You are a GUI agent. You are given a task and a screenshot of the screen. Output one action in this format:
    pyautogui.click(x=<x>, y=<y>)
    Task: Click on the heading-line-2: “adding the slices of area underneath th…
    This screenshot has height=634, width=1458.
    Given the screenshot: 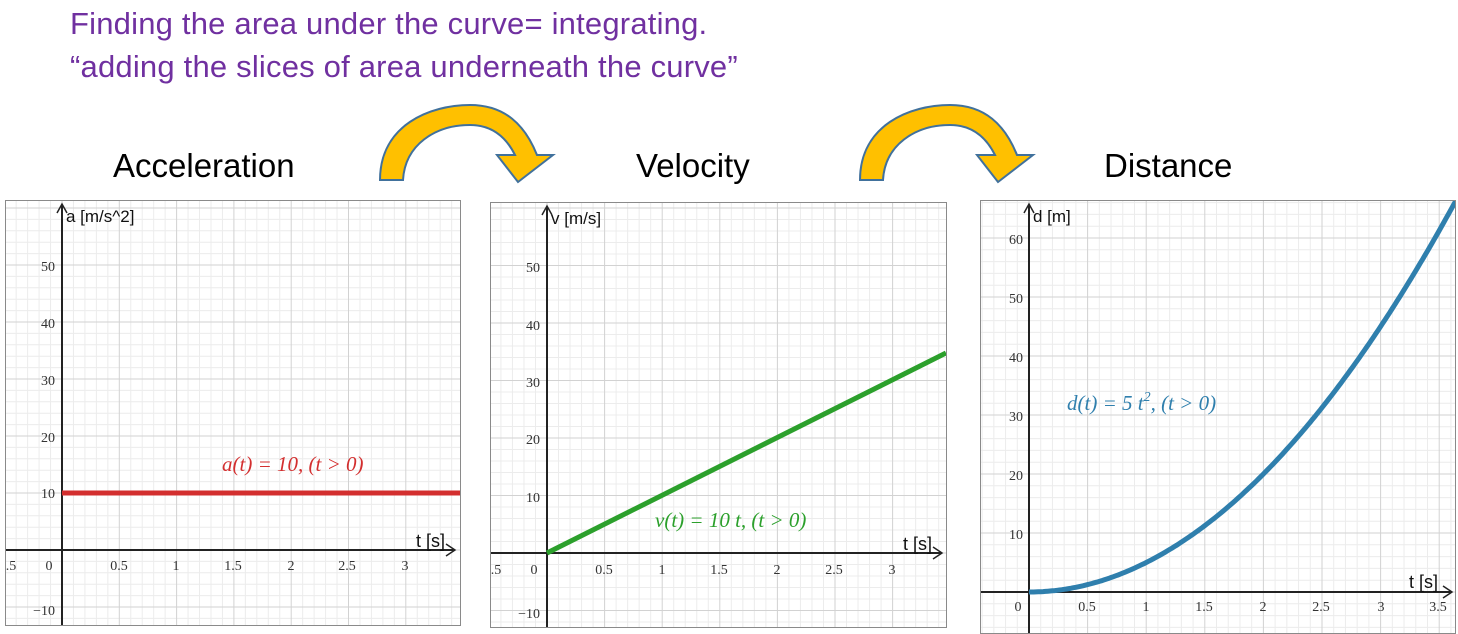 What is the action you would take?
    pyautogui.click(x=404, y=66)
    